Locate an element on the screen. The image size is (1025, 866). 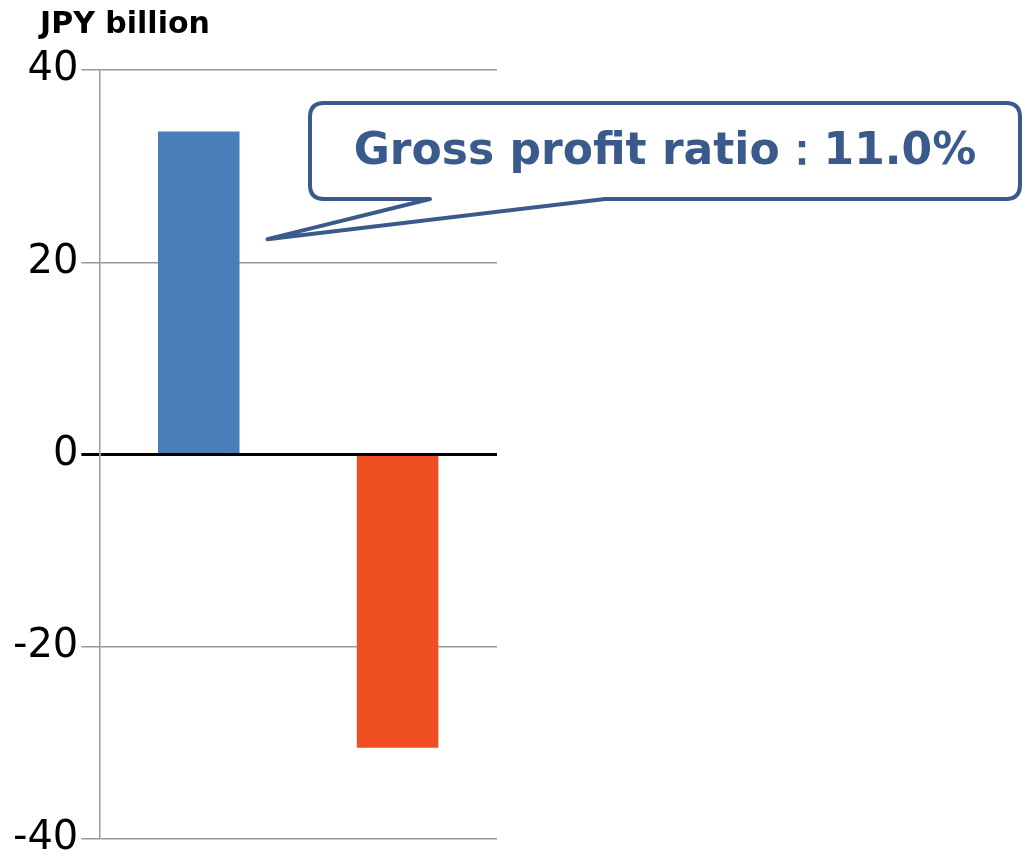
annotation: Gross profit ratio：11.0% is located at coordinates (665, 149).